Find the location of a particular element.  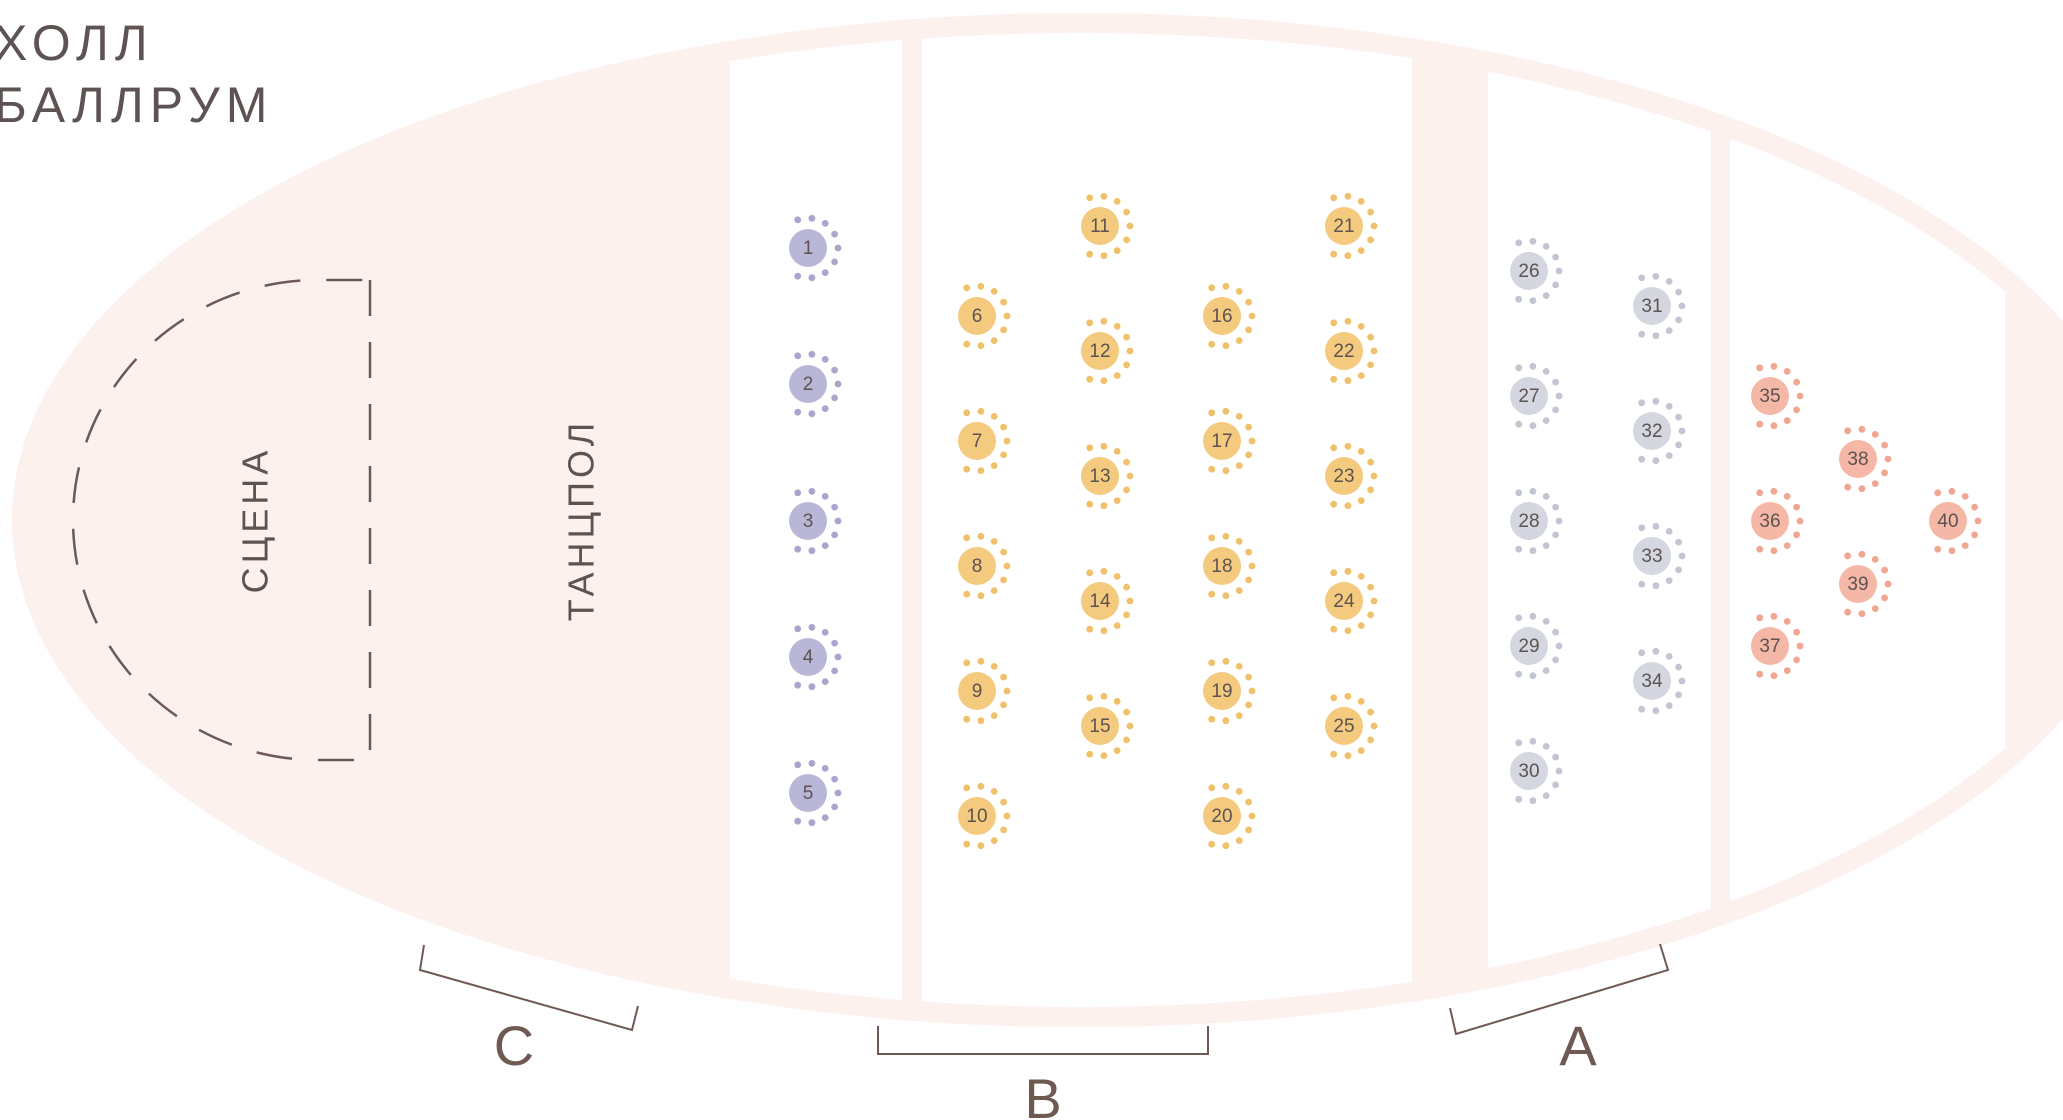

table-17: 17 is located at coordinates (1229, 441).